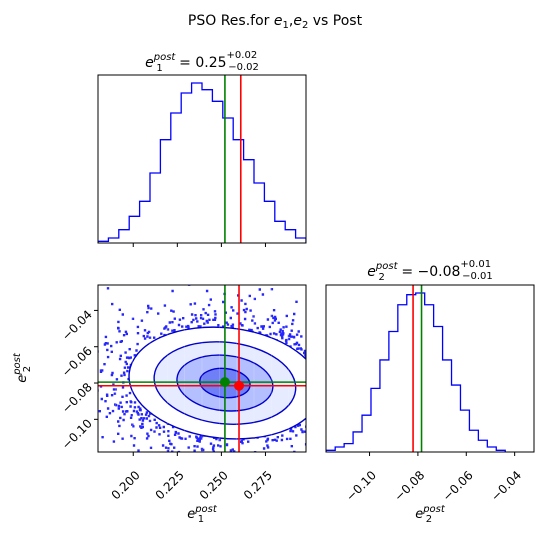 The height and width of the screenshot is (550, 550). Describe the element at coordinates (214, 485) in the screenshot. I see `joint-x-tick-label: 0.250` at that location.